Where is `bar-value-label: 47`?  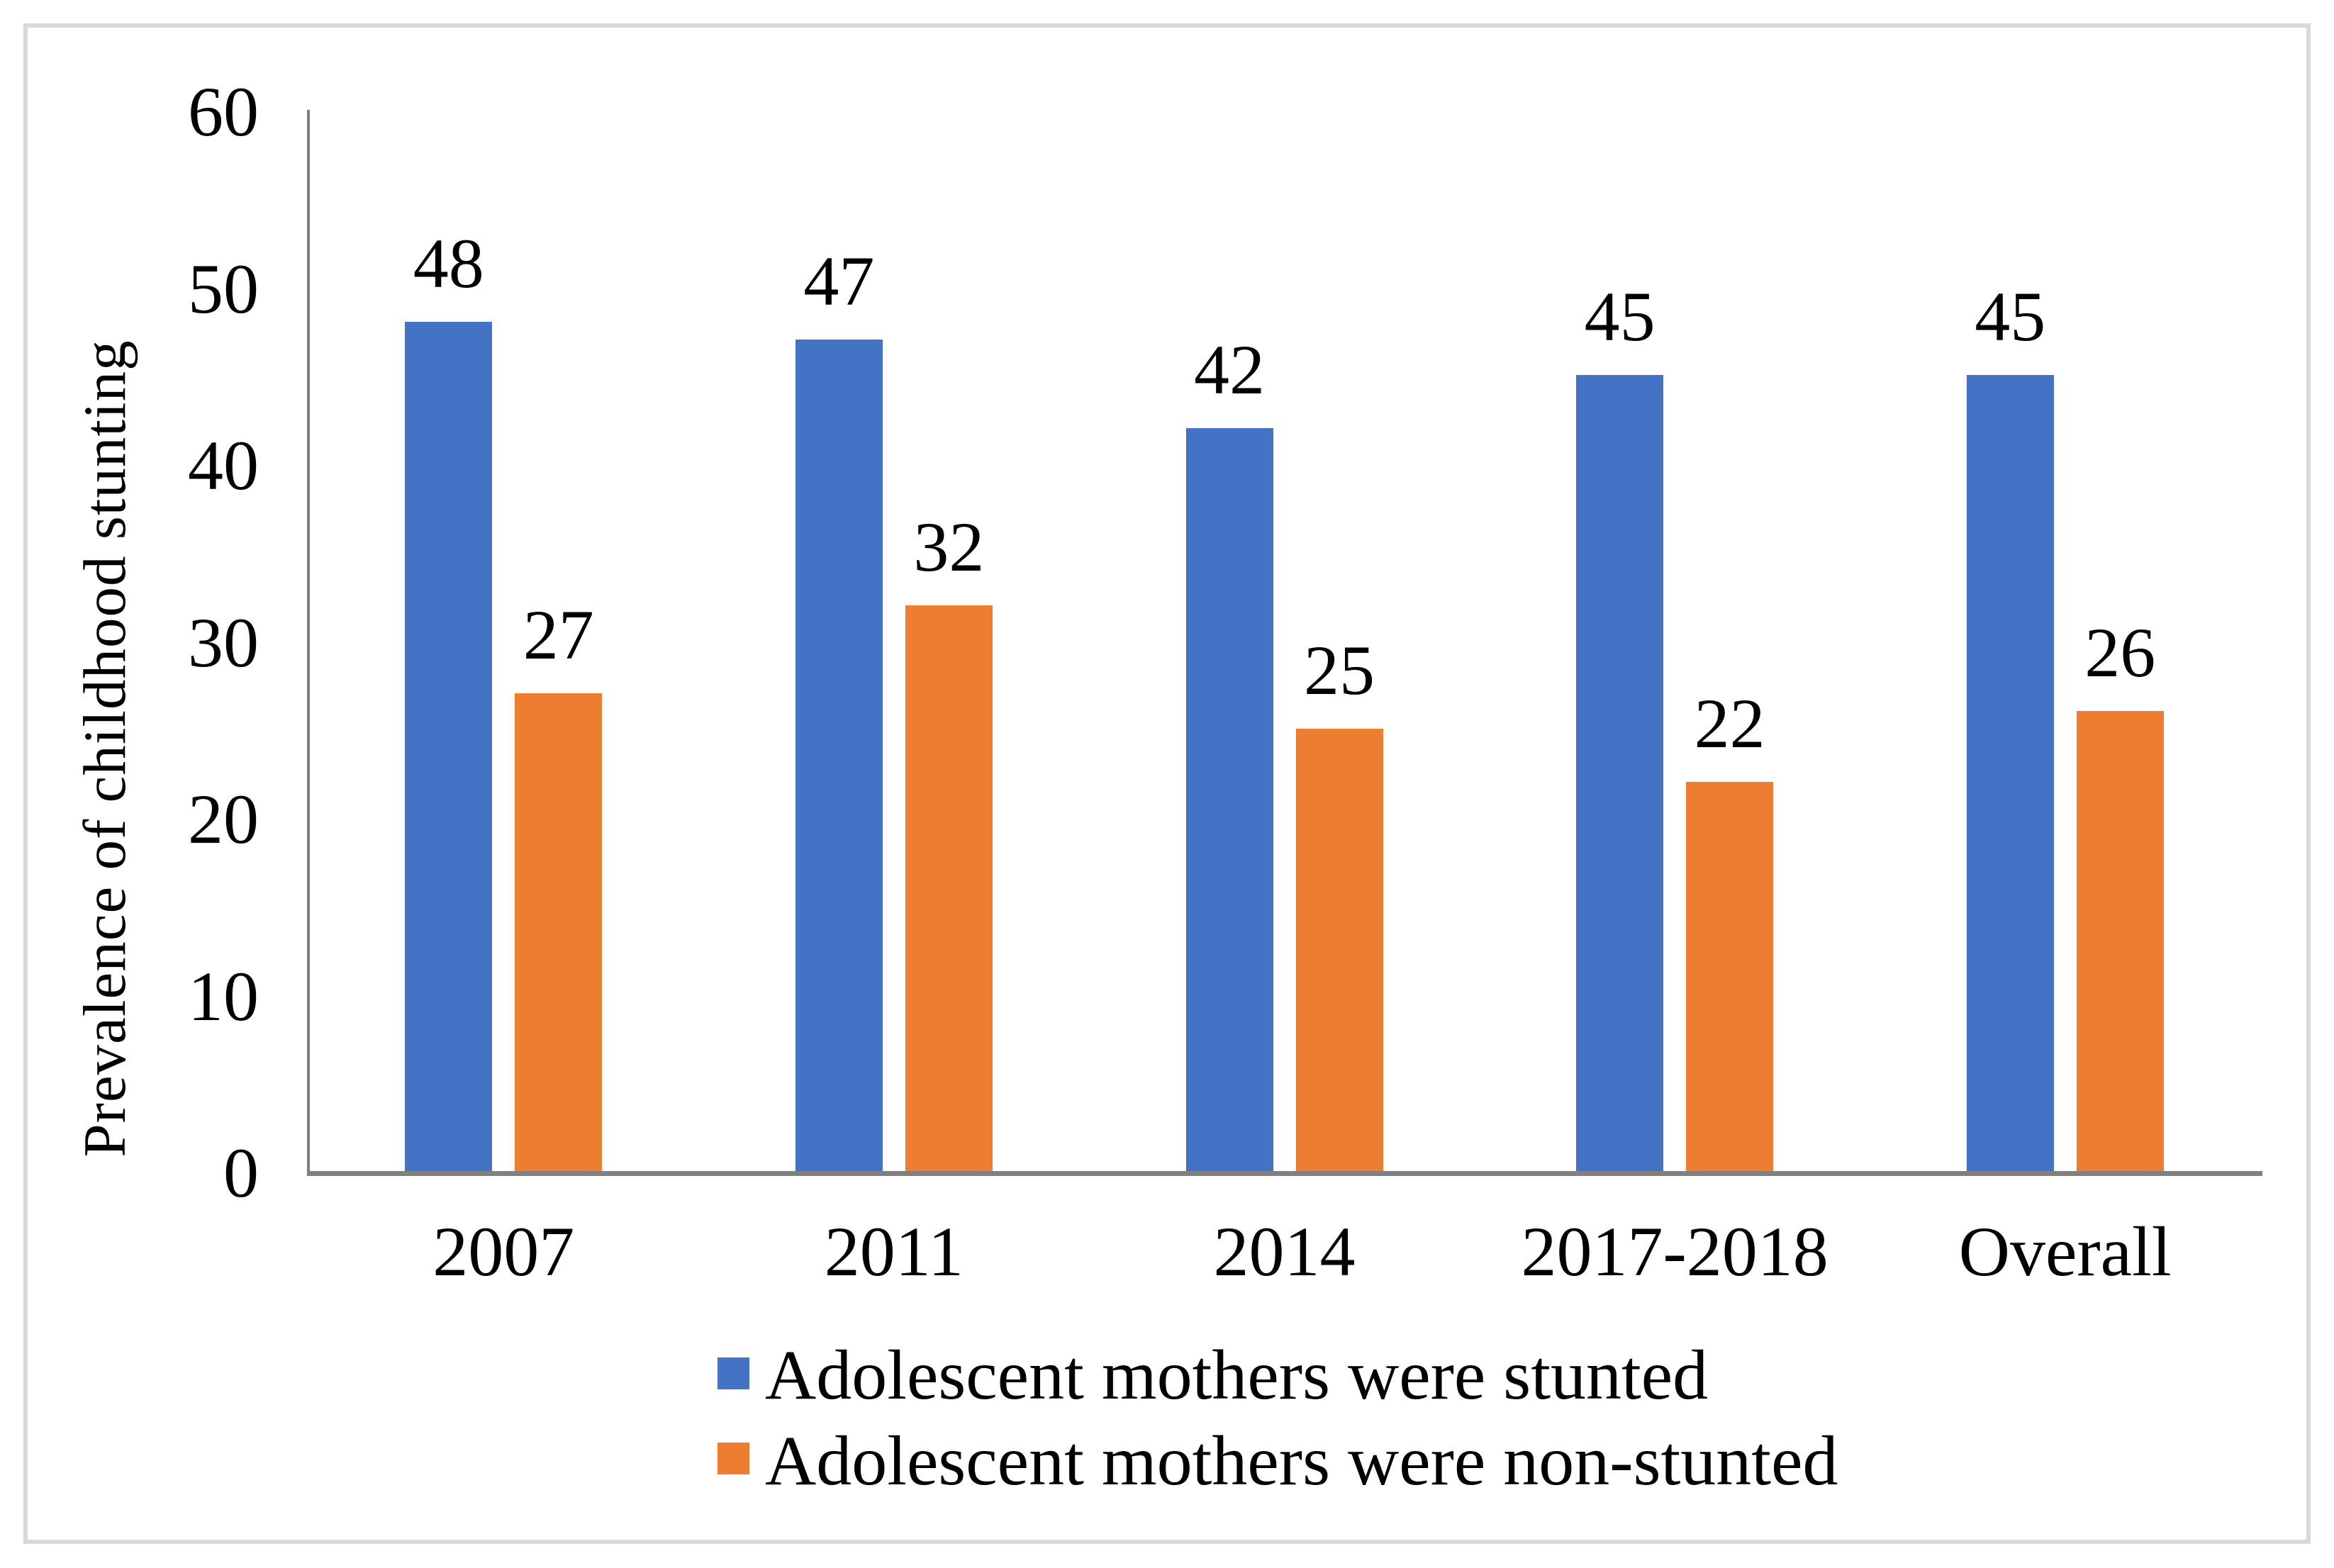 bar-value-label: 47 is located at coordinates (839, 281).